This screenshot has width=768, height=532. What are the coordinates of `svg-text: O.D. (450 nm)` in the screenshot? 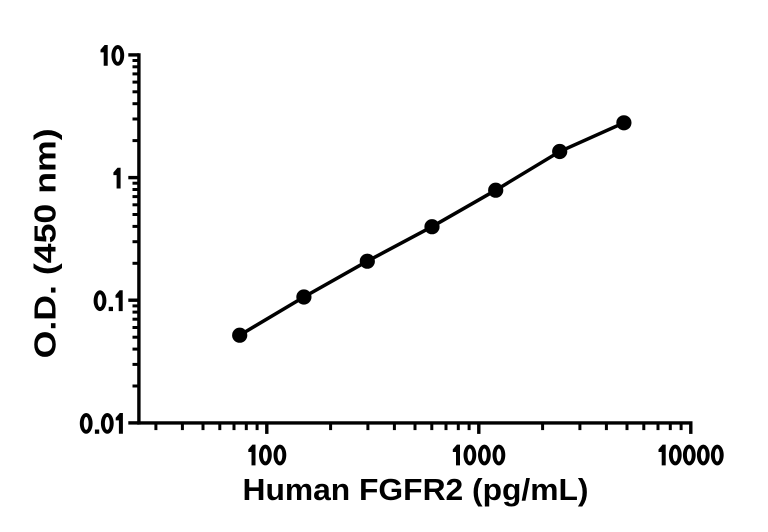 It's located at (46, 243).